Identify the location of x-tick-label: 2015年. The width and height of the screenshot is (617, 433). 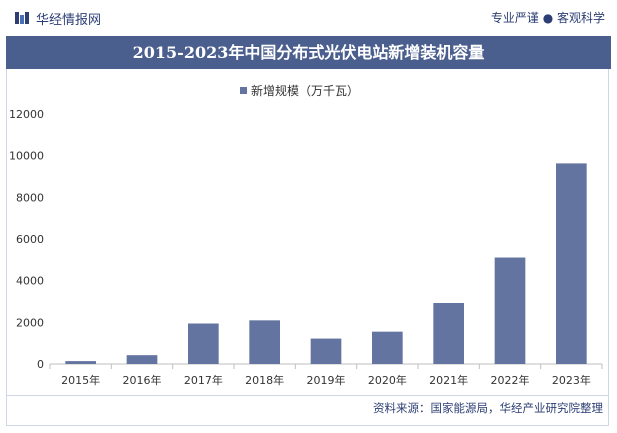
(80, 380).